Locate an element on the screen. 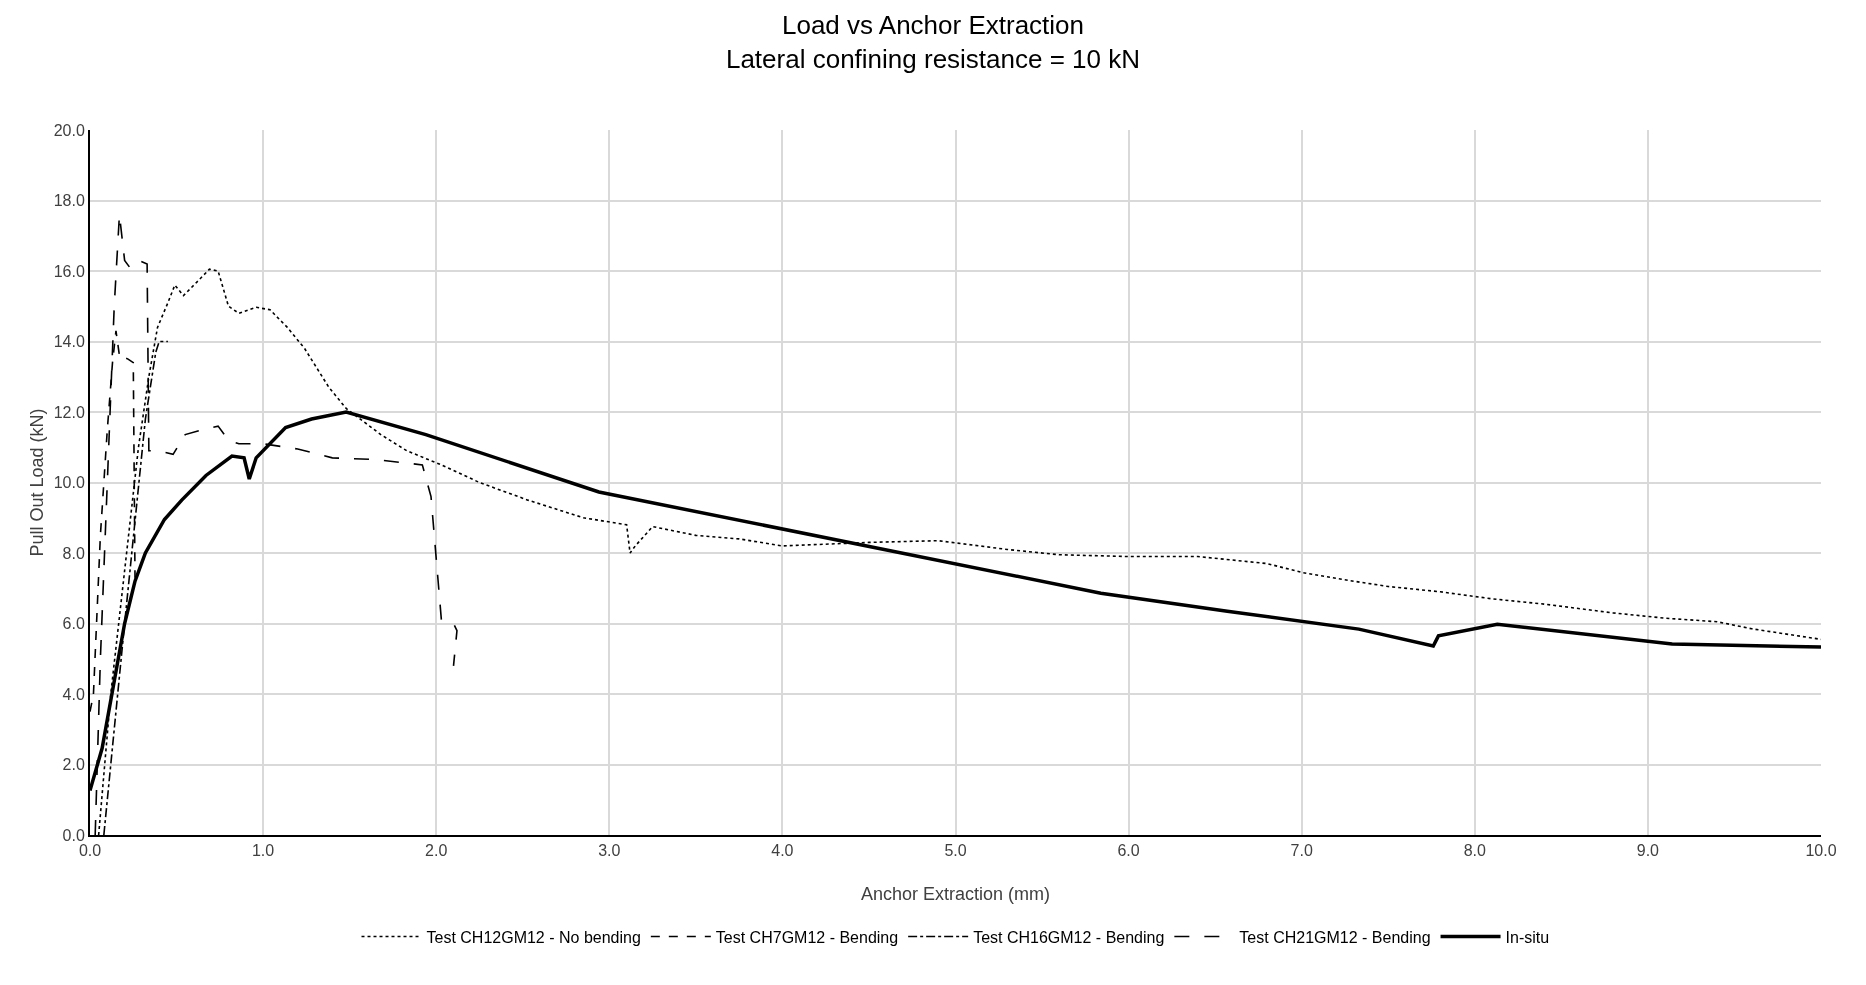 The image size is (1866, 985). legend-label: In-situ is located at coordinates (1527, 937).